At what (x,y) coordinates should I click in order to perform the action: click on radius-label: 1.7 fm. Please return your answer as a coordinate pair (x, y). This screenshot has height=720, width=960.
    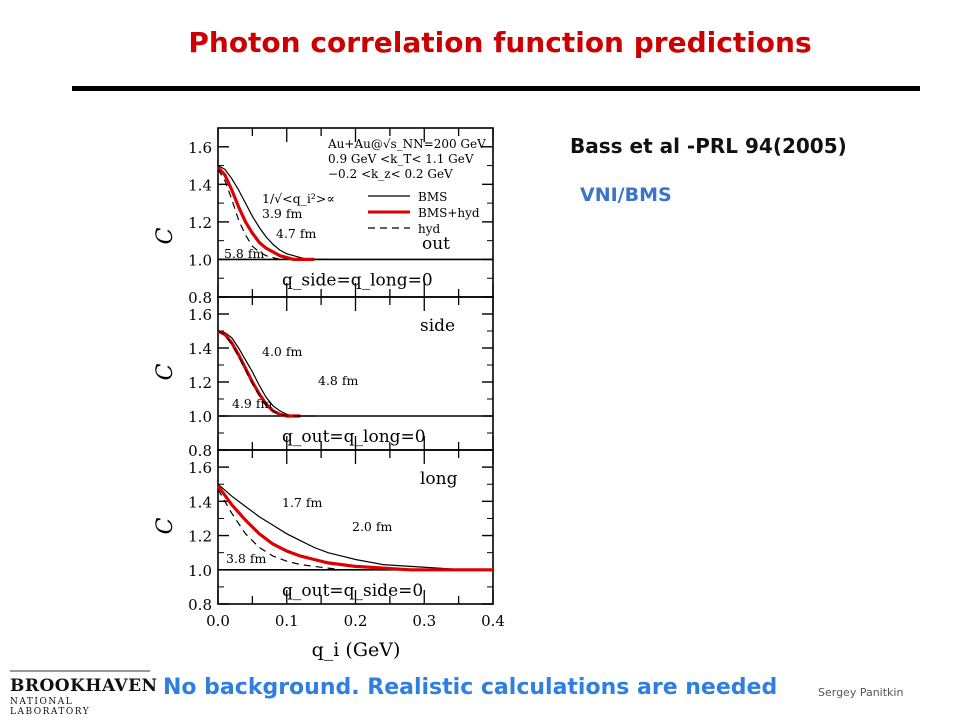
    Looking at the image, I should click on (302, 502).